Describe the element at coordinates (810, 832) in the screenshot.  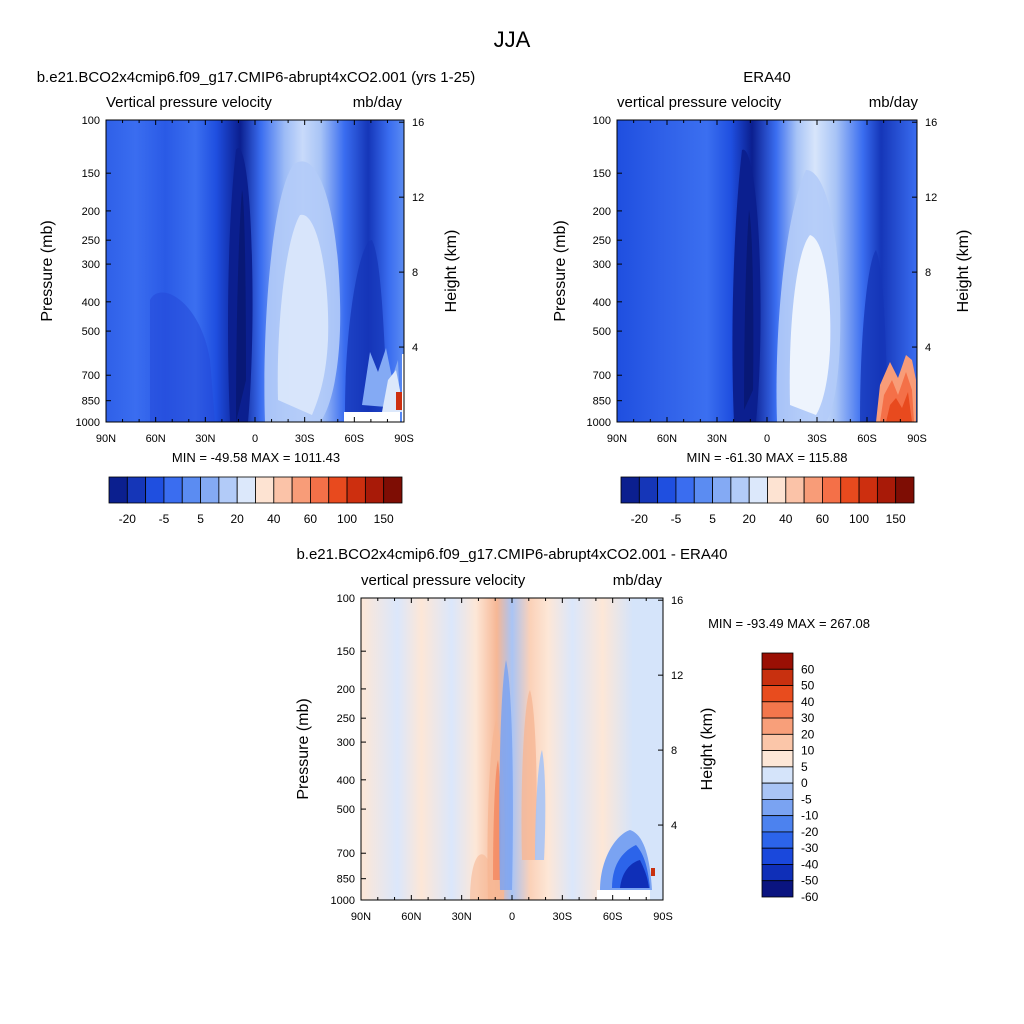
I see `colorbar-label: -20` at that location.